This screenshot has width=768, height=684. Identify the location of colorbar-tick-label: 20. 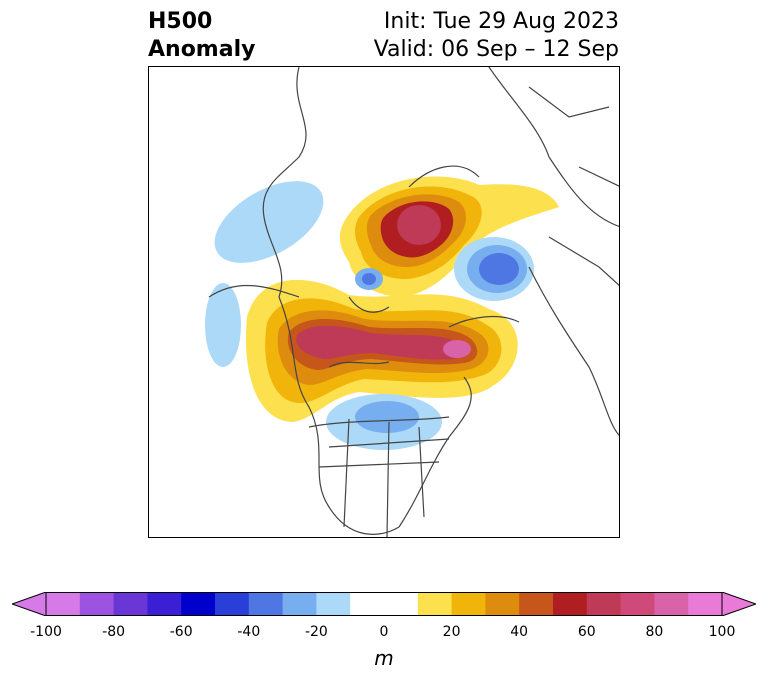
(451, 632).